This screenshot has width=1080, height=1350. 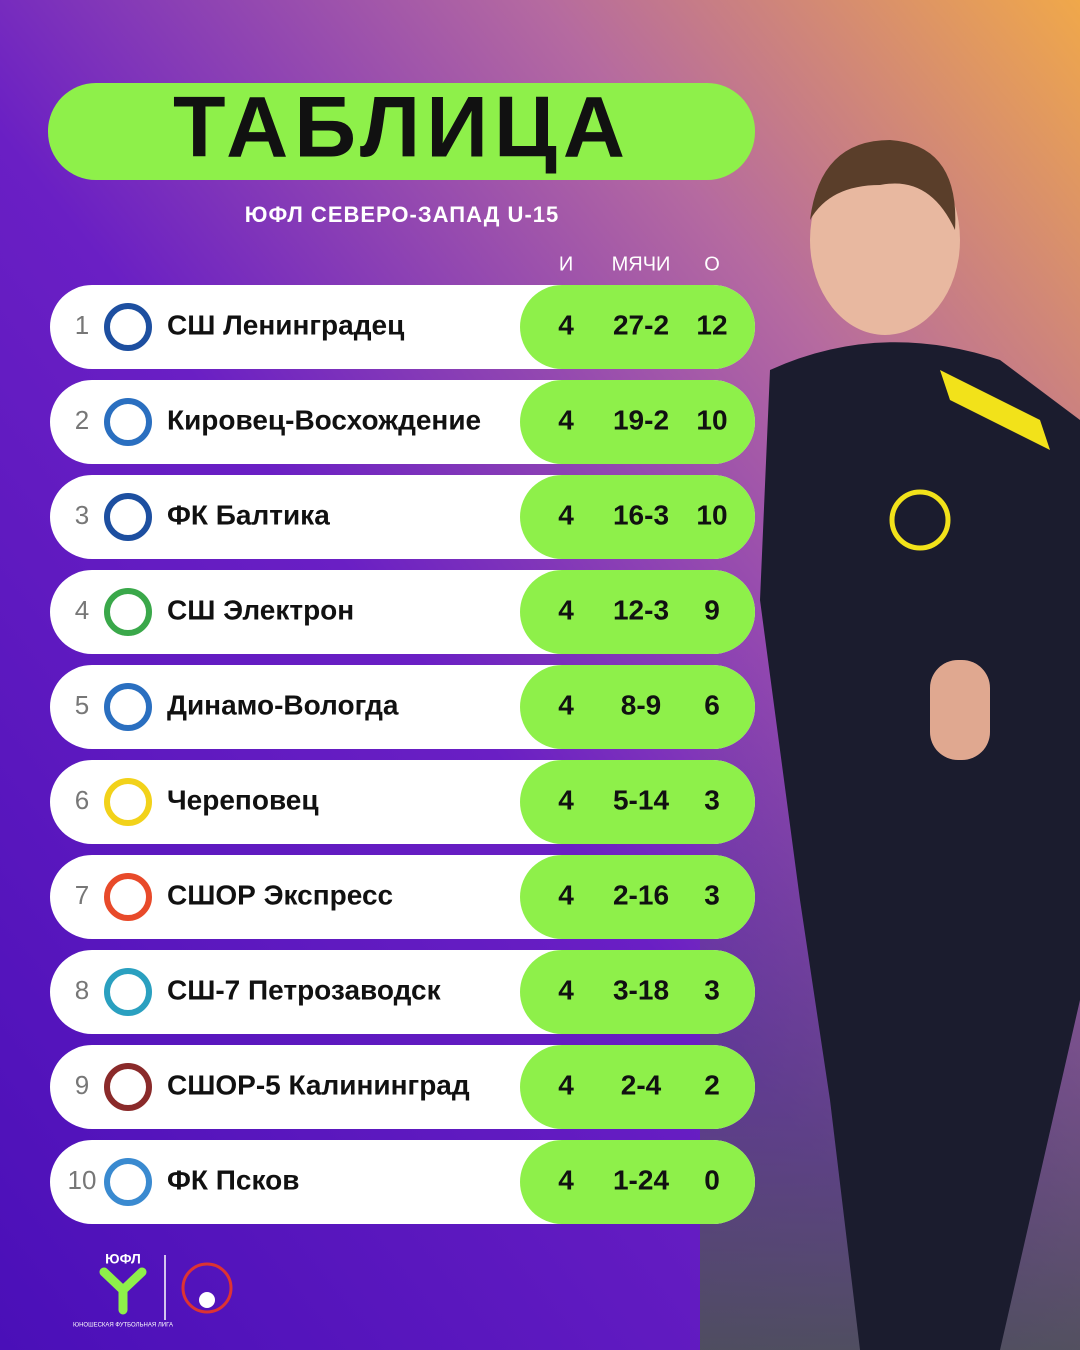 What do you see at coordinates (82, 1180) in the screenshot?
I see `rank: 10` at bounding box center [82, 1180].